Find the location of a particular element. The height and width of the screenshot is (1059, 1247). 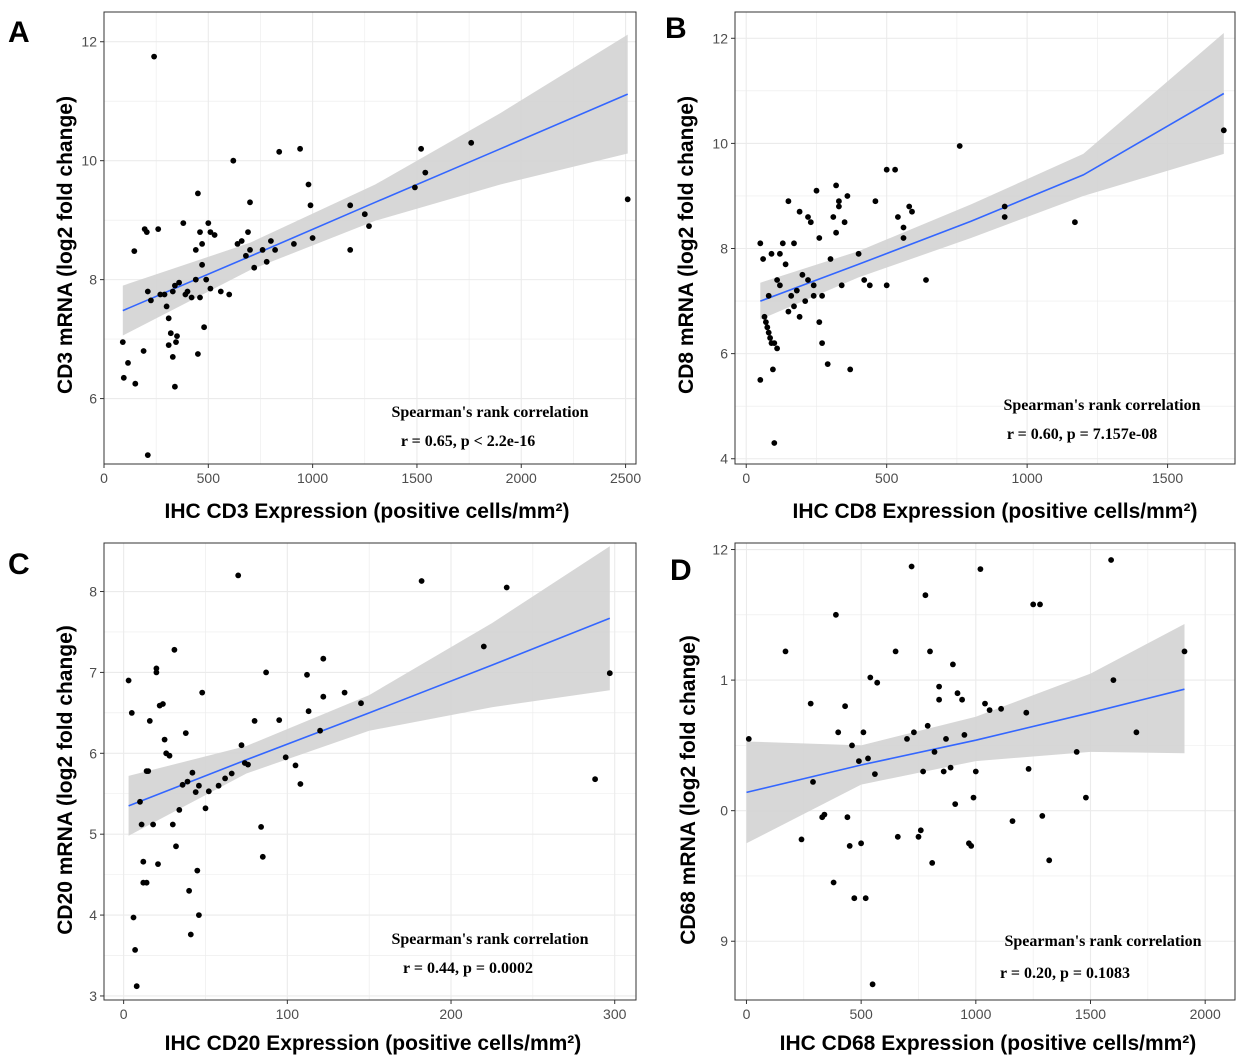

y-tick-label-d: 12 is located at coordinates (720, 550).